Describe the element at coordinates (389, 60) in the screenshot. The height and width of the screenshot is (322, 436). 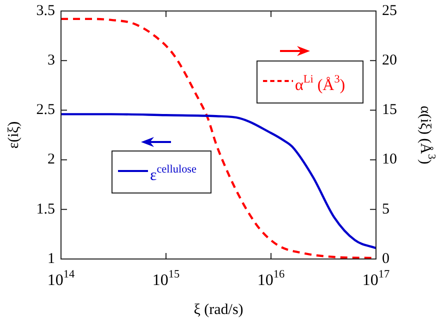
I see `y2-tick-label: 20` at that location.